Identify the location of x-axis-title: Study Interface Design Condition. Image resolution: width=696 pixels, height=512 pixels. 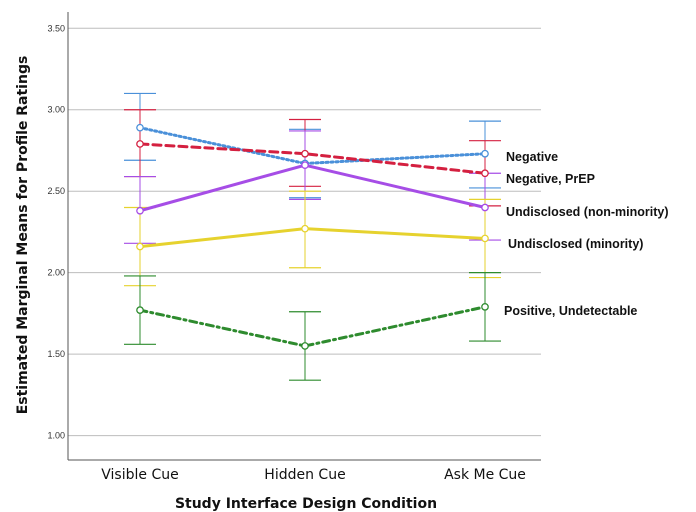
(306, 504).